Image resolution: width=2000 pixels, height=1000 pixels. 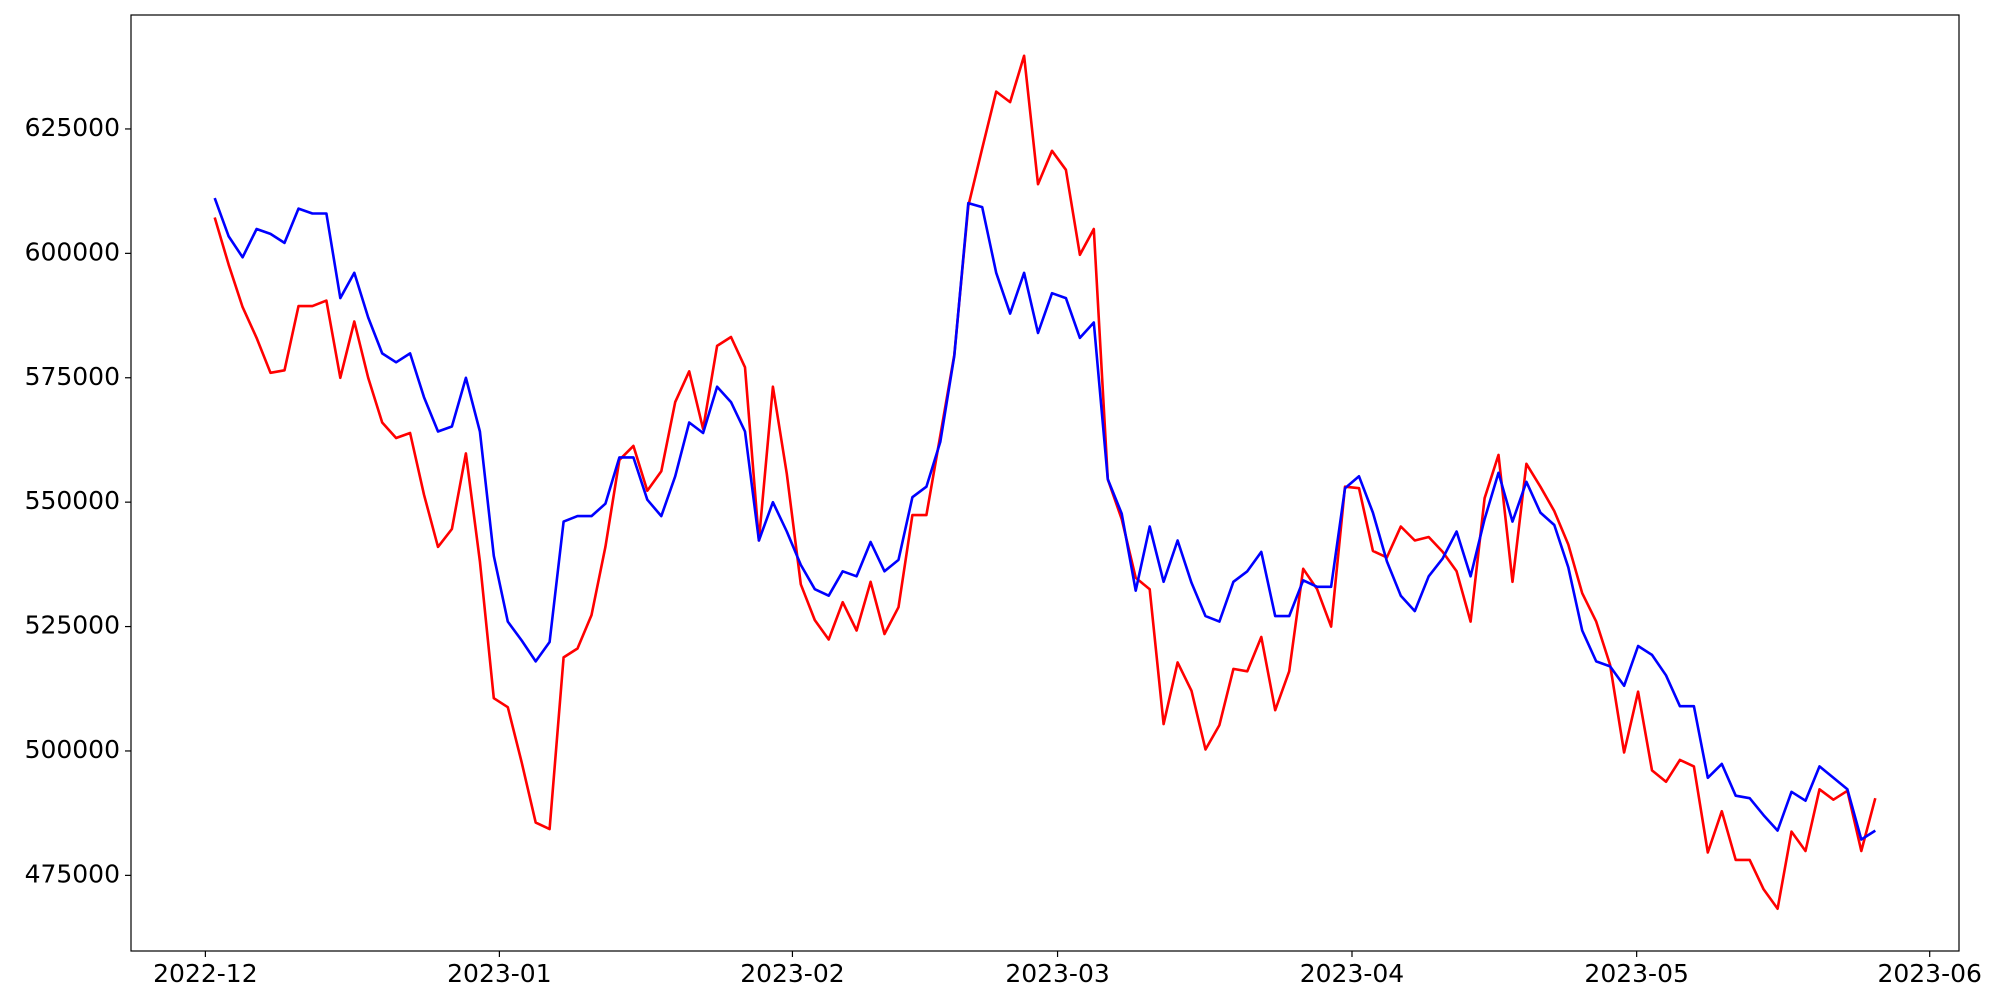 I want to click on x-tick-label: 2023-01, so click(x=499, y=973).